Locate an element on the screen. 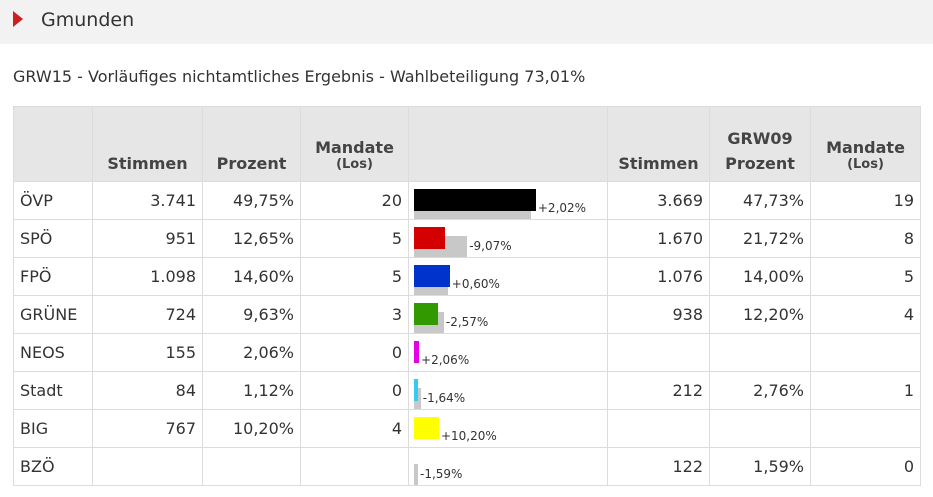  bar-chart-cell: -9,07% is located at coordinates (508, 238).